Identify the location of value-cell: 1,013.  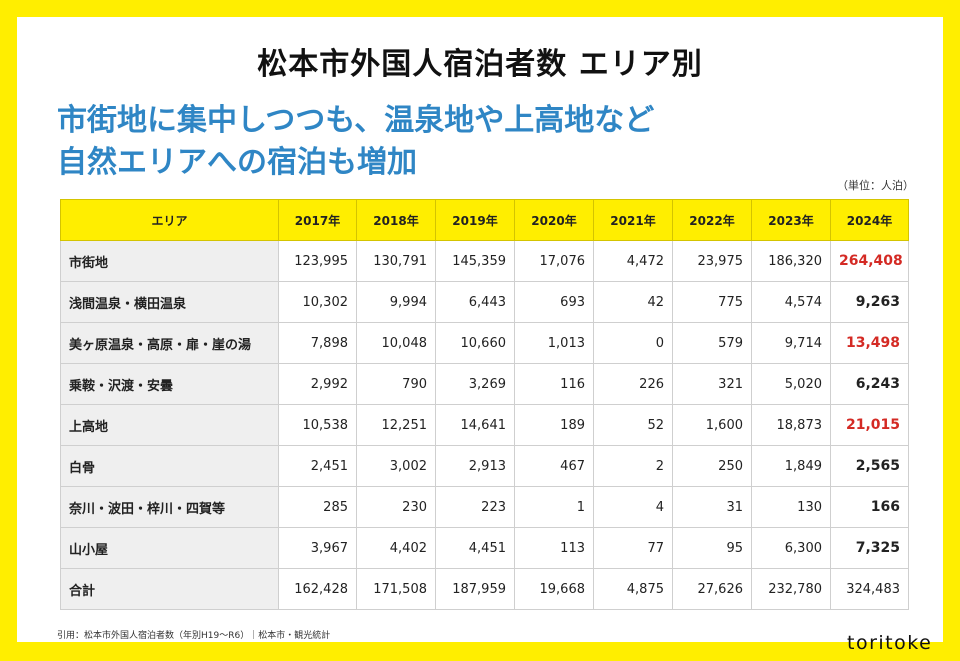
(554, 343).